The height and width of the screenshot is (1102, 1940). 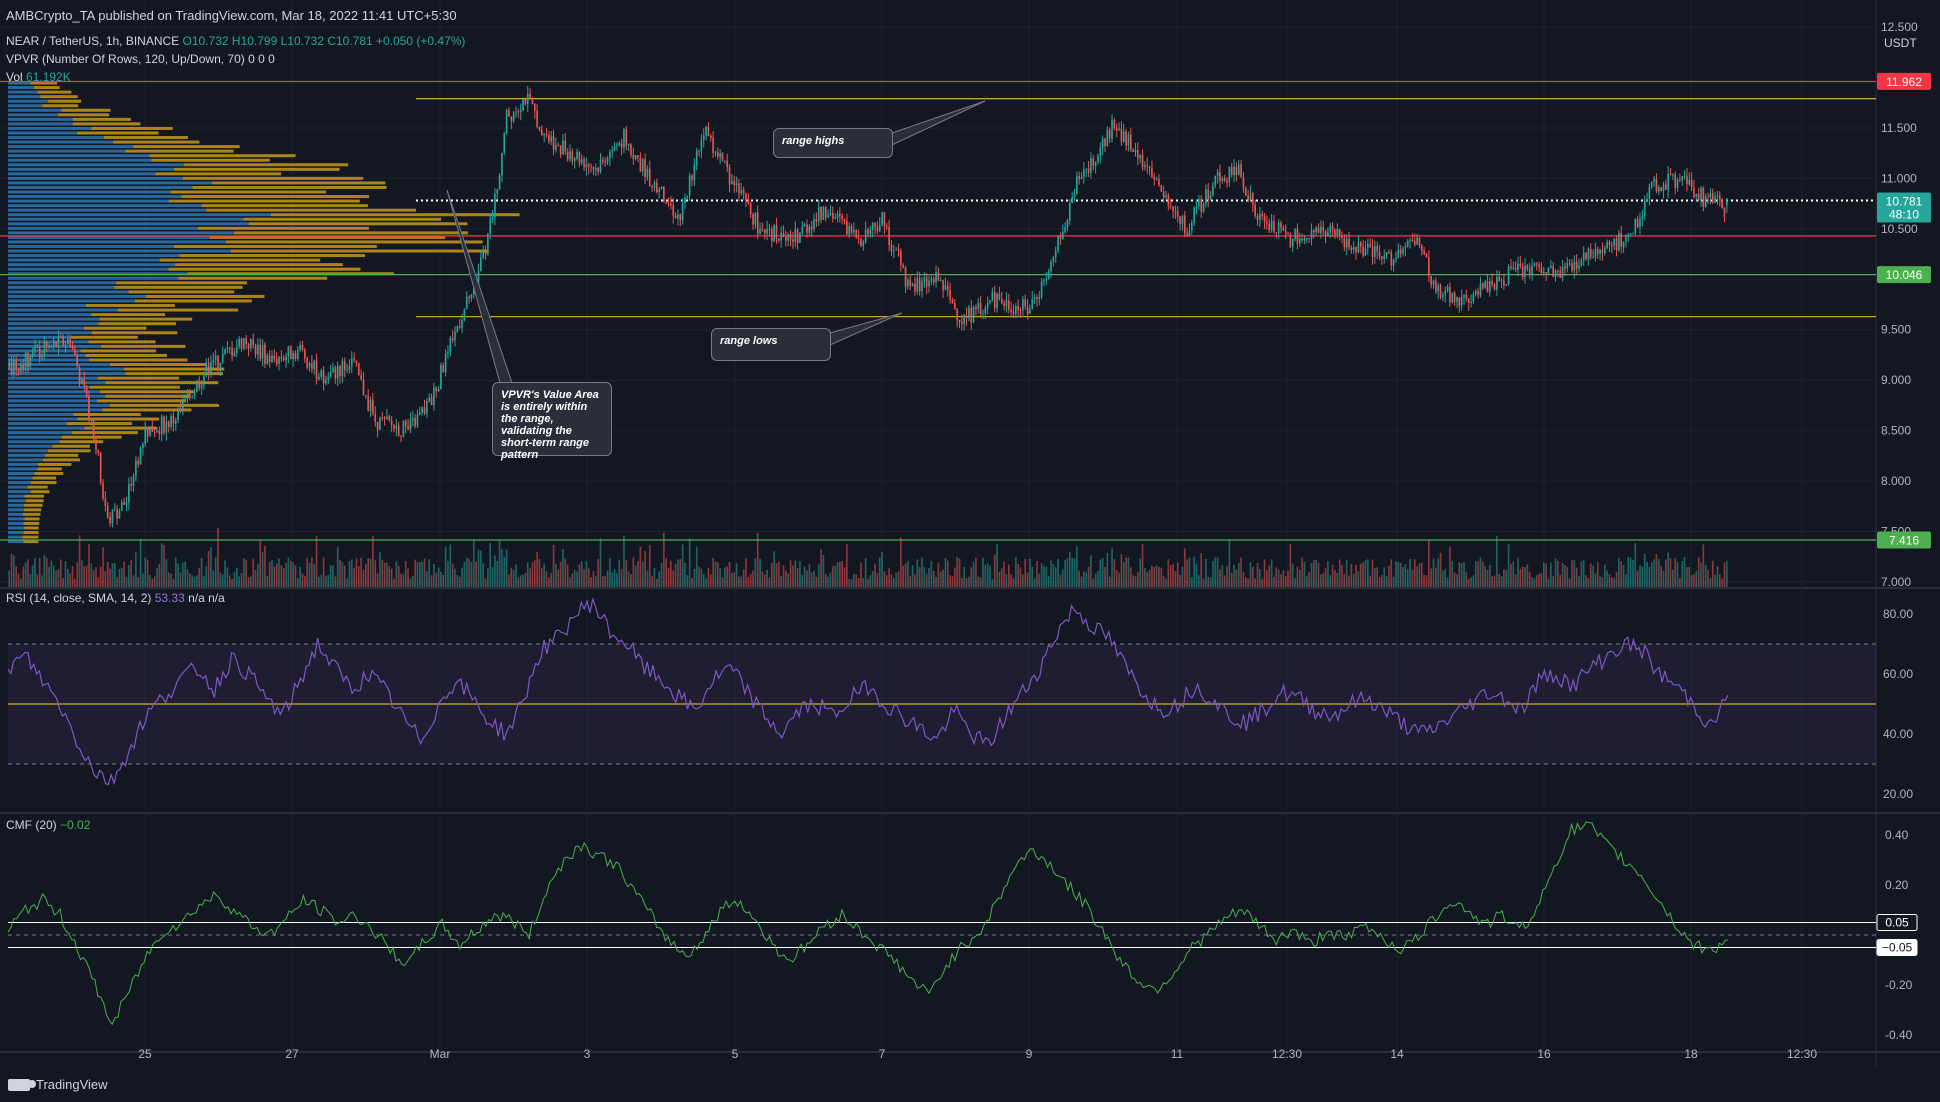 What do you see at coordinates (1897, 923) in the screenshot?
I see `cmf-label-text: 0.05` at bounding box center [1897, 923].